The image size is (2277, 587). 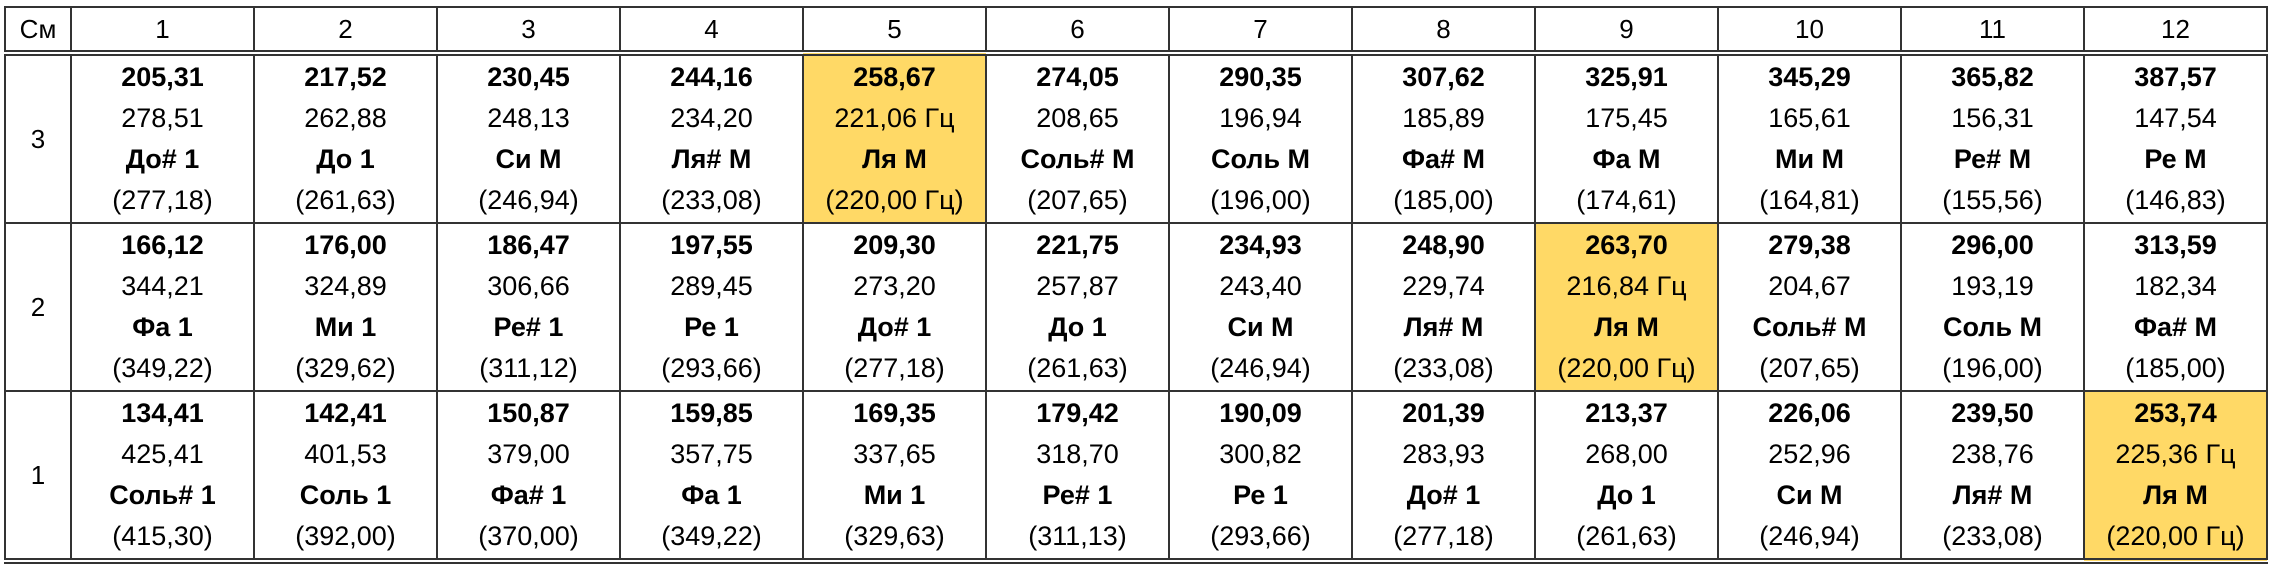 I want to click on cell-line: (415,30), so click(x=162, y=536).